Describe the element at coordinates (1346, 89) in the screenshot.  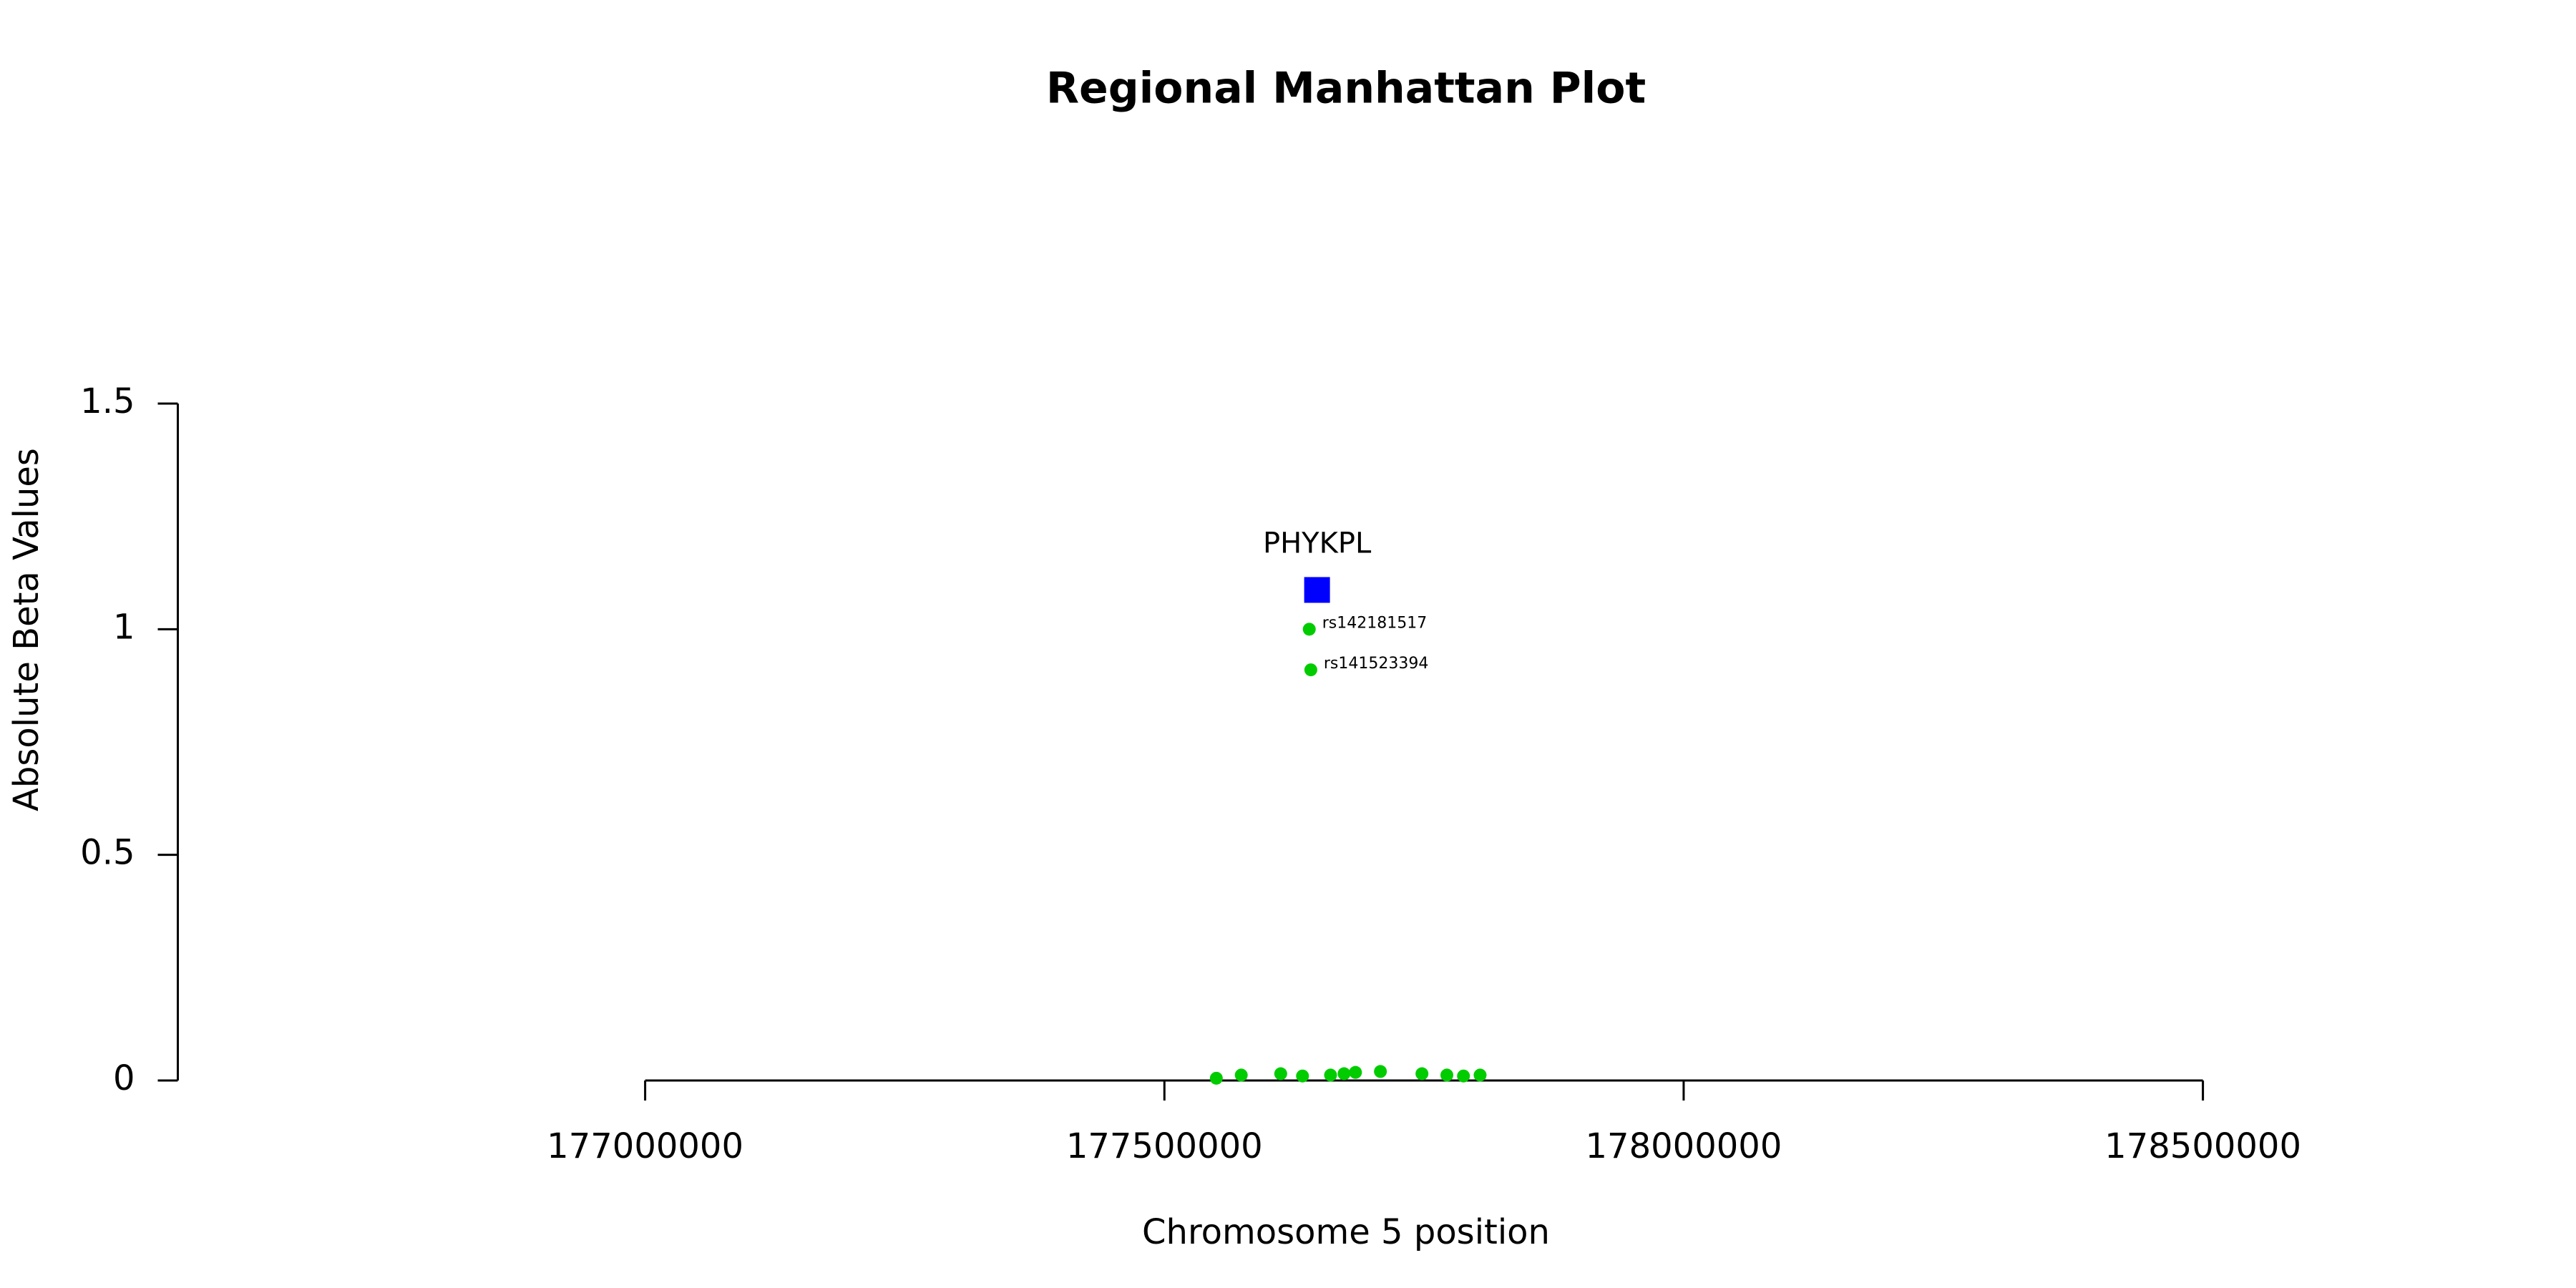
I see `chart-title: Regional Manhattan Plot` at that location.